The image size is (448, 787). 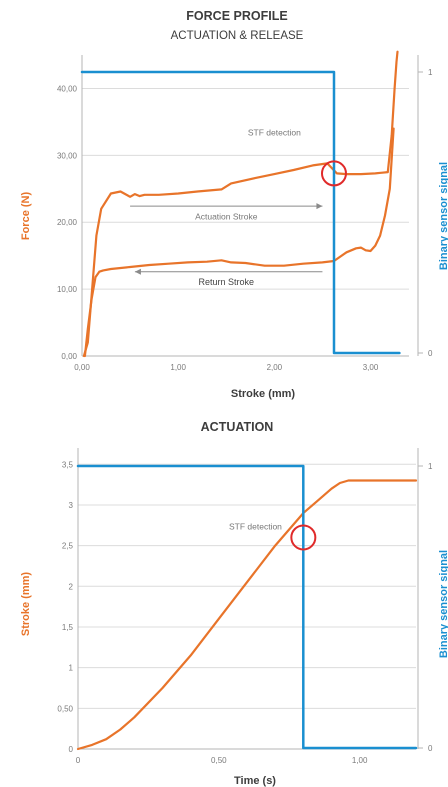 I want to click on chart2-y-tick-label: 1,5, so click(x=68, y=627).